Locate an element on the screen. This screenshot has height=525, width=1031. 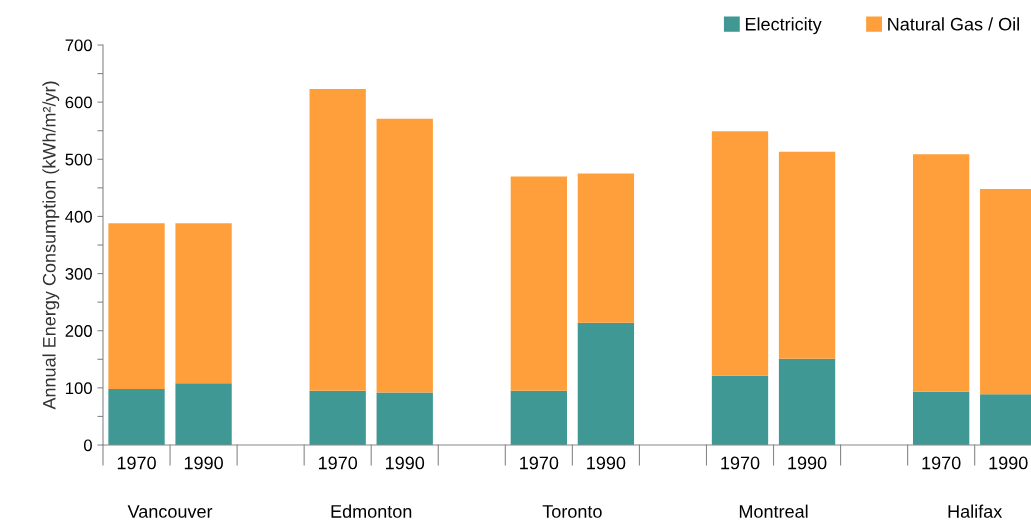
text: Halifax is located at coordinates (975, 511).